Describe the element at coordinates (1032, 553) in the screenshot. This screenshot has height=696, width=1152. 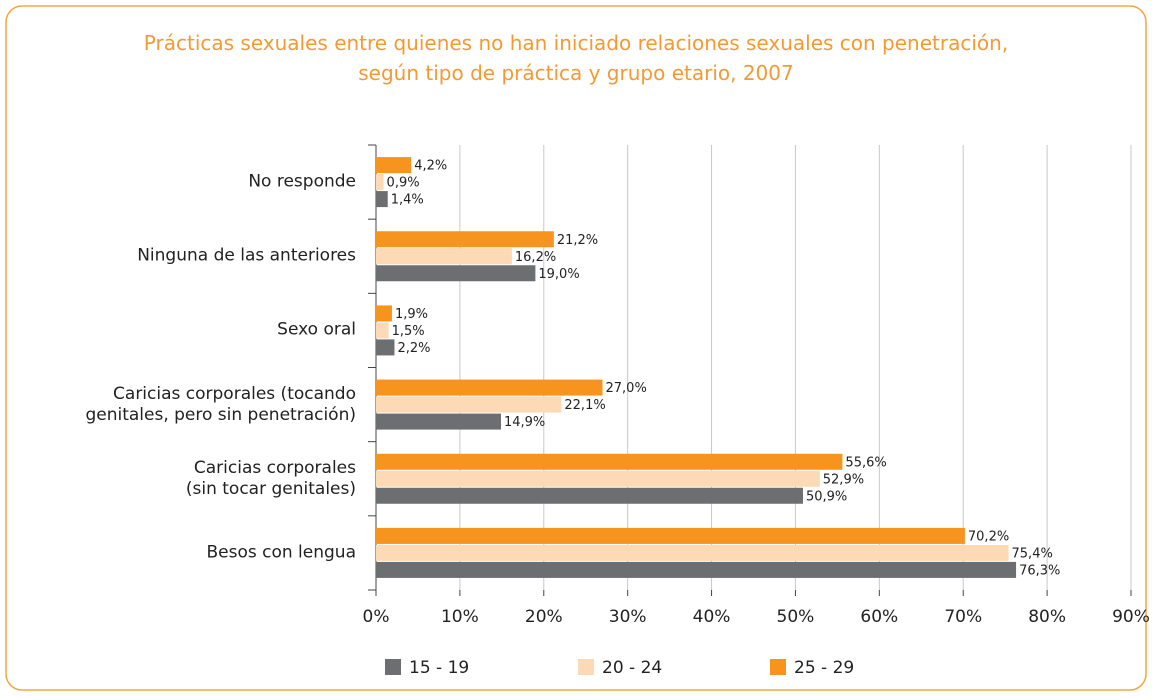
I see `value-label: 75,4%` at that location.